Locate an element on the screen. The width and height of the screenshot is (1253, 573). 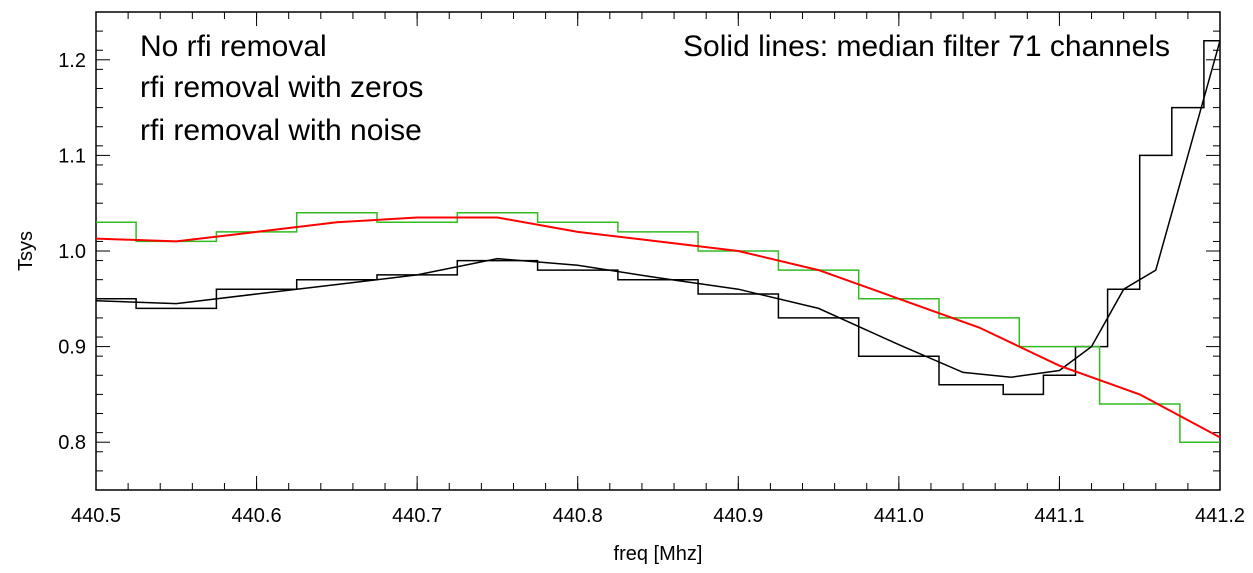
x-tick-label: 440.9 is located at coordinates (738, 516).